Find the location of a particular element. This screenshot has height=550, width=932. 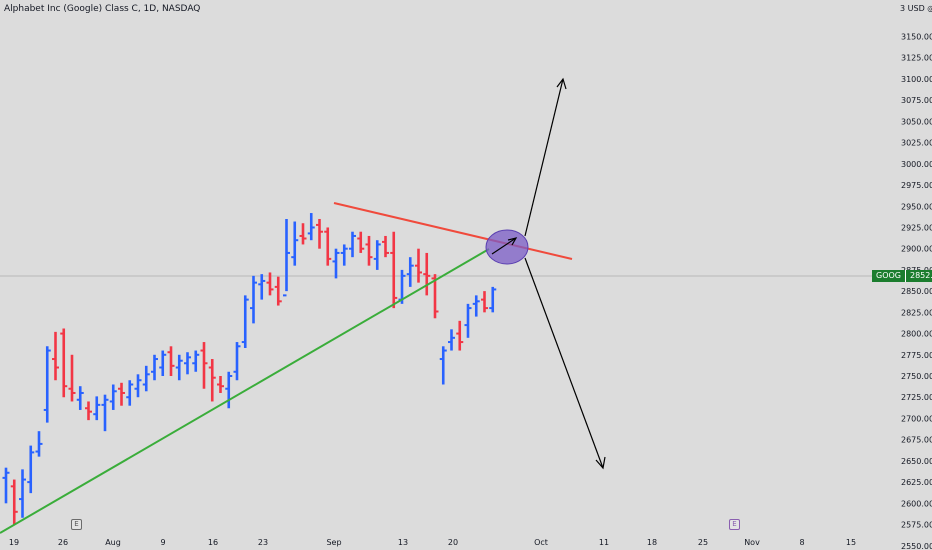

x-tick-label: 18 is located at coordinates (652, 542).